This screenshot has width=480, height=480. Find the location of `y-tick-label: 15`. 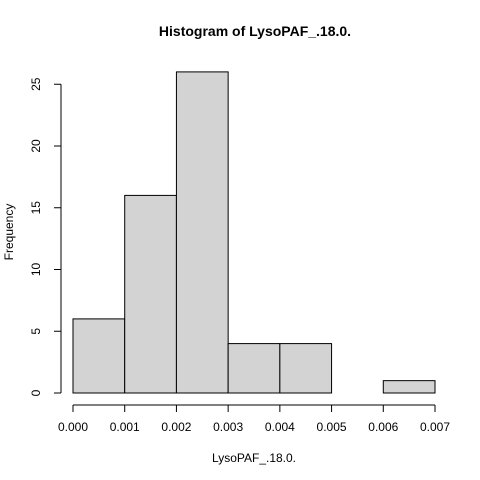

y-tick-label: 15 is located at coordinates (36, 208).